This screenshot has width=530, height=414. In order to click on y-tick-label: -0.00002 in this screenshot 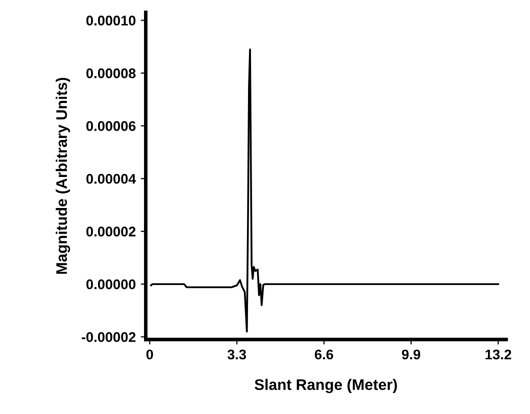, I will do `click(109, 337)`.